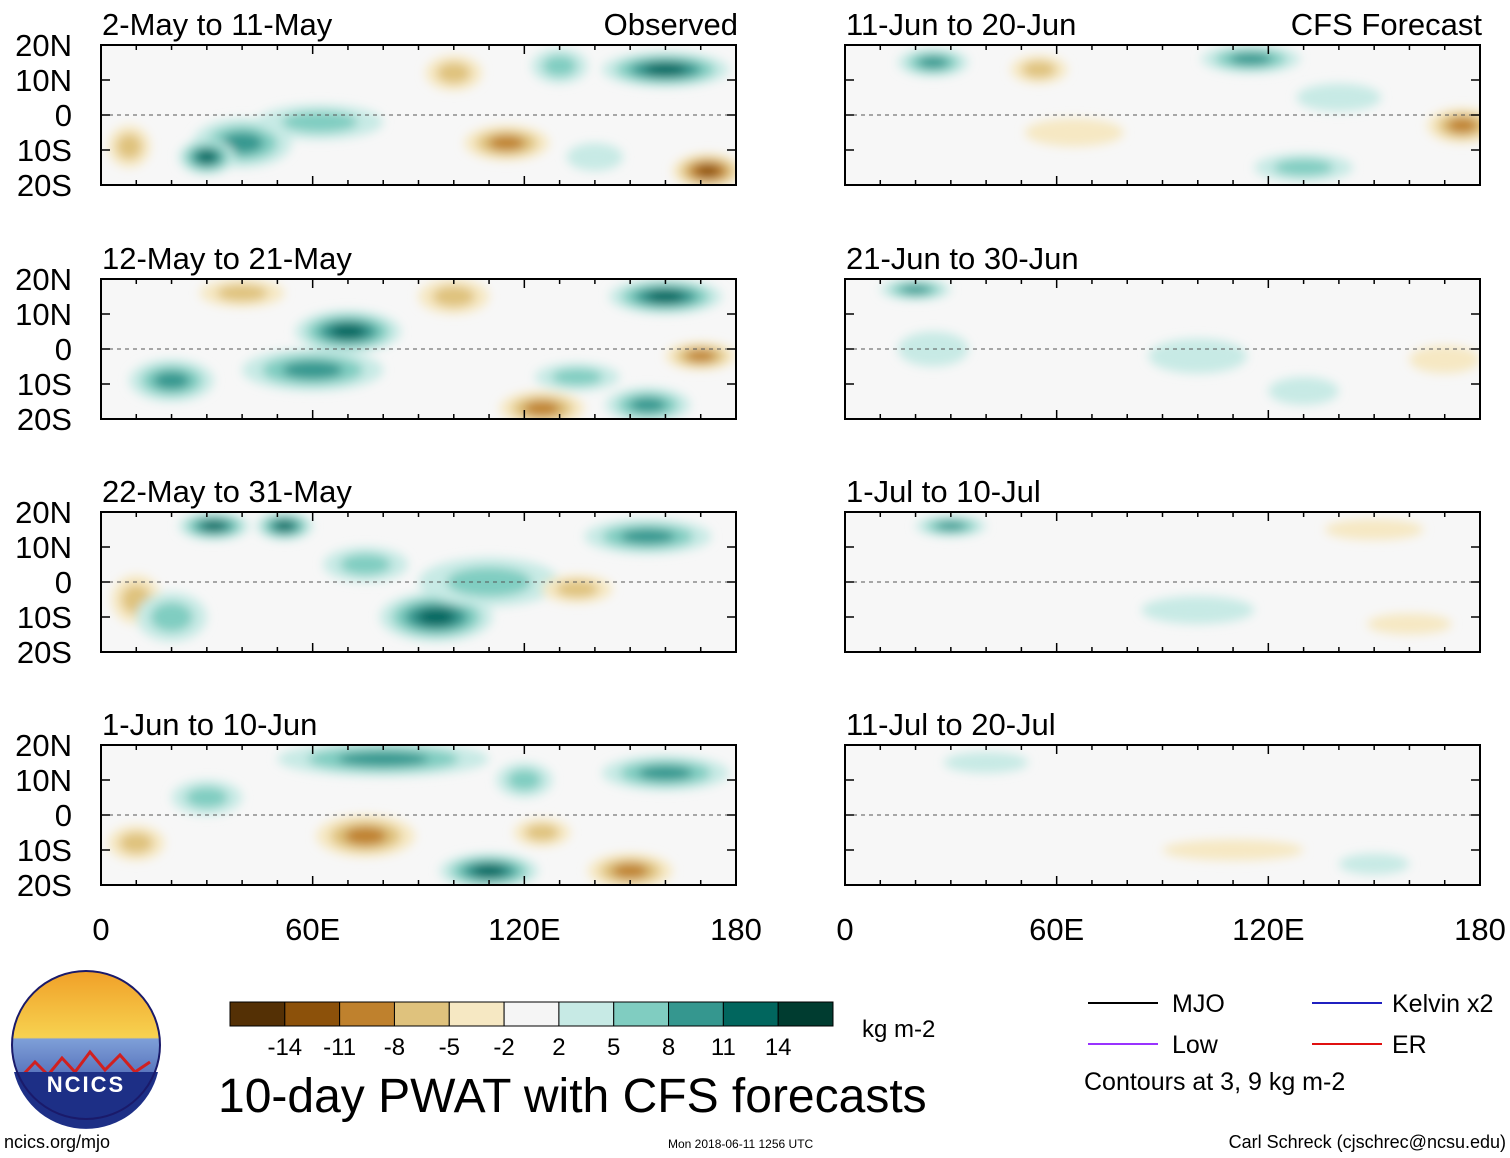  Describe the element at coordinates (57, 1142) in the screenshot. I see `site-url: ncics.org/mjo` at that location.